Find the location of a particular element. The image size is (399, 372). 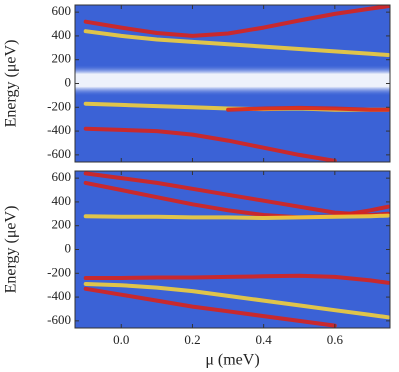

x-tick-label: 0.2 is located at coordinates (192, 339).